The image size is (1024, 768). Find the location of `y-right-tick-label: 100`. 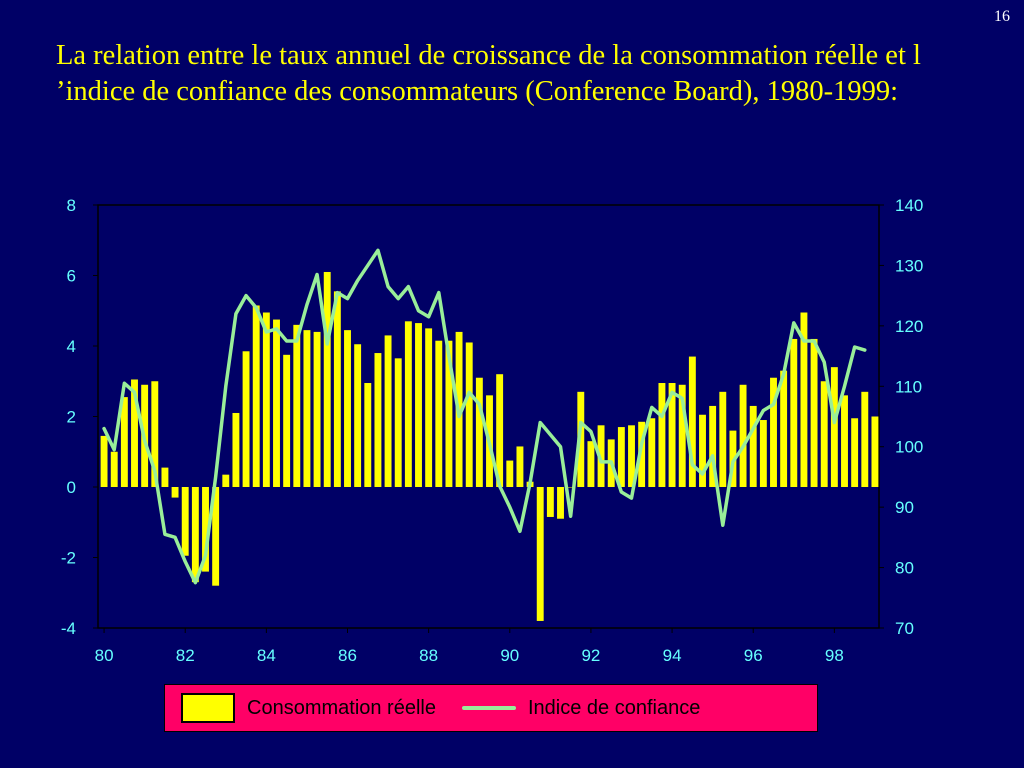

y-right-tick-label: 100 is located at coordinates (909, 447).